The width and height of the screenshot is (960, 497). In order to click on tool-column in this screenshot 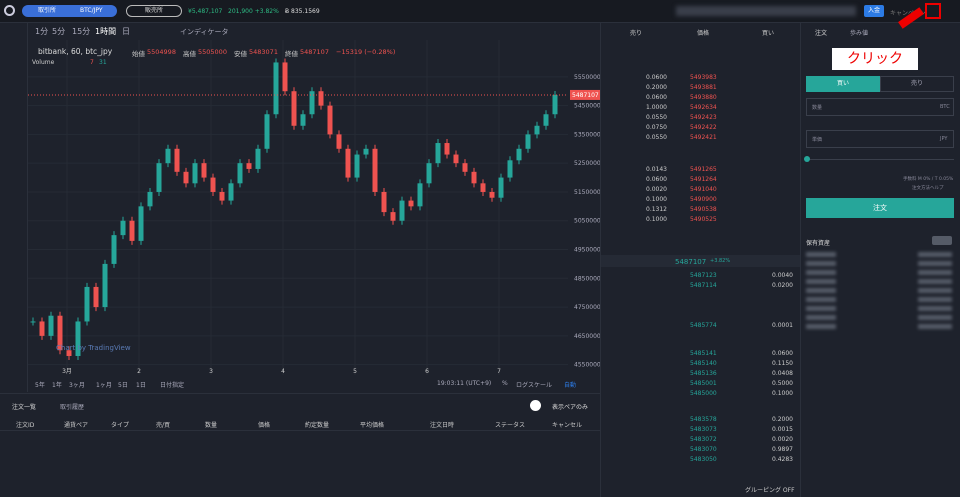, I will do `click(14, 207)`.